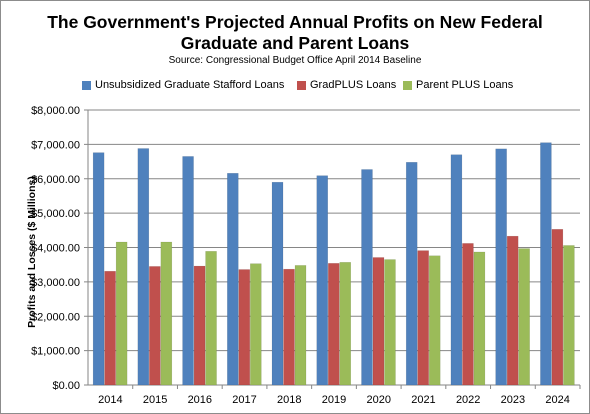 The width and height of the screenshot is (590, 414). Describe the element at coordinates (301, 85) in the screenshot. I see `legend-swatch-gradplus` at that location.